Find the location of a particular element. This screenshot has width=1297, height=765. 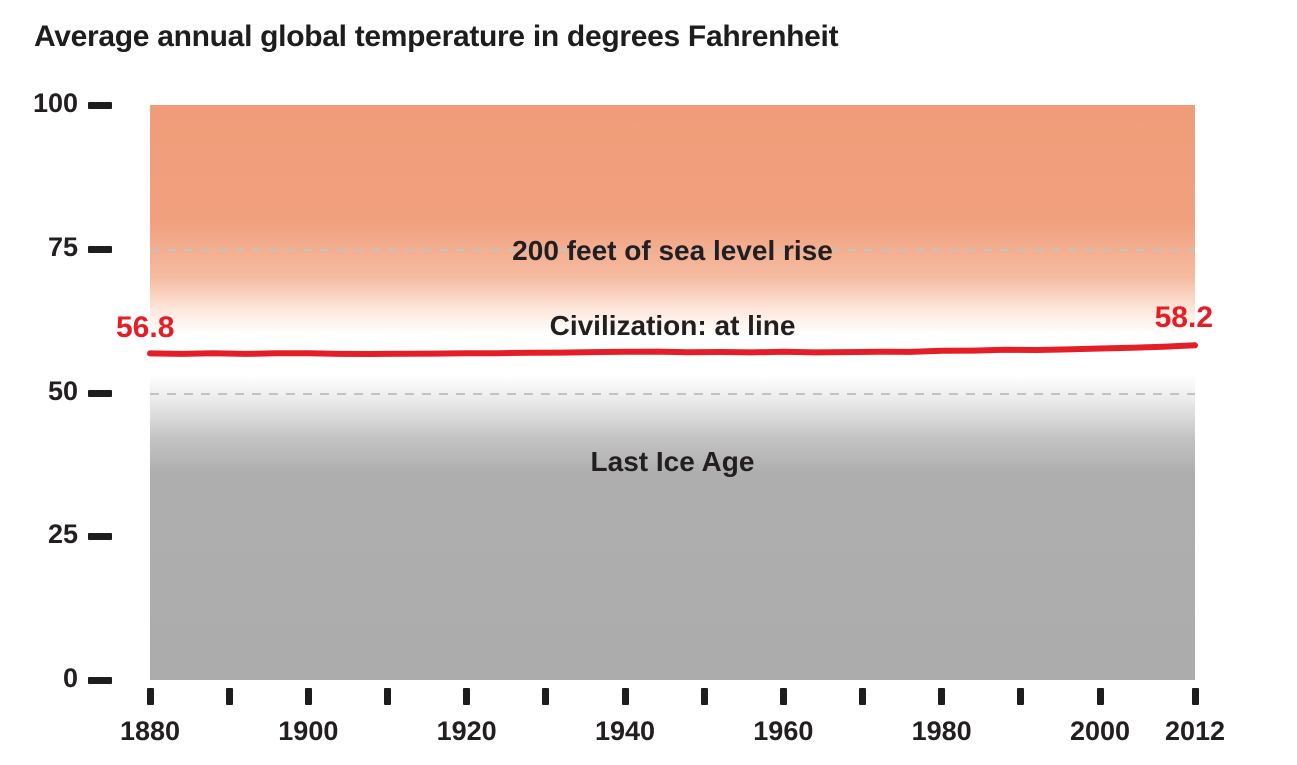

start-value-label: 56.8 is located at coordinates (145, 328).